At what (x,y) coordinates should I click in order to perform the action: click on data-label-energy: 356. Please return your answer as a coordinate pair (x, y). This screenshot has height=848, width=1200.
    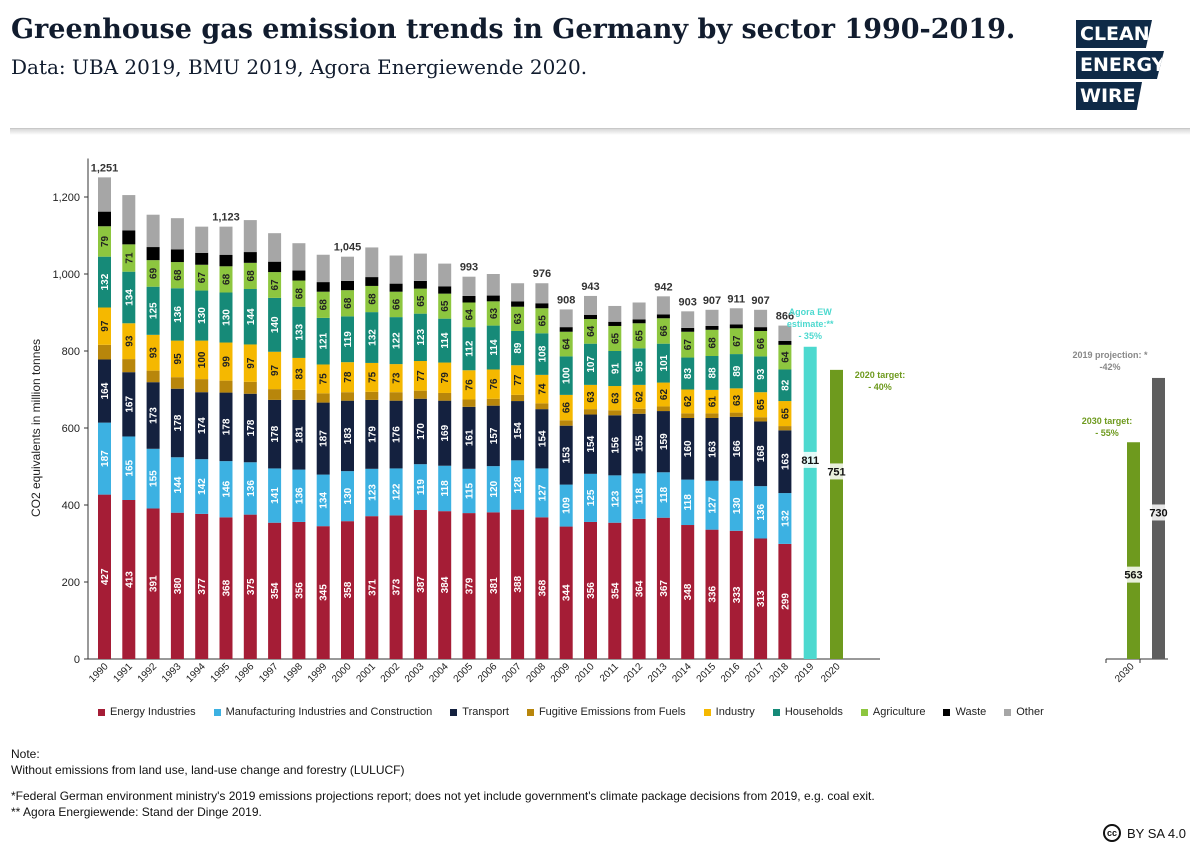
    Looking at the image, I should click on (591, 590).